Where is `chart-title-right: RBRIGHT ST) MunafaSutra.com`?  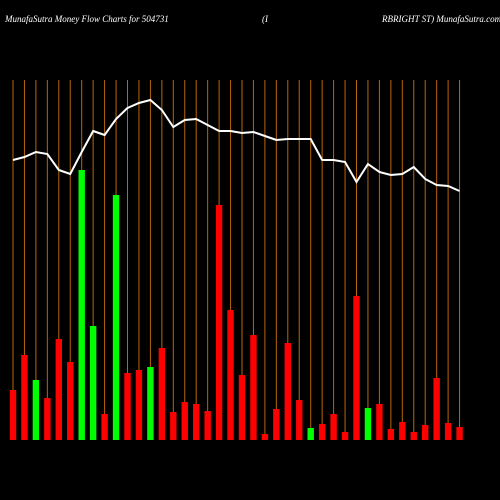
chart-title-right: RBRIGHT ST) MunafaSutra.com is located at coordinates (440, 19).